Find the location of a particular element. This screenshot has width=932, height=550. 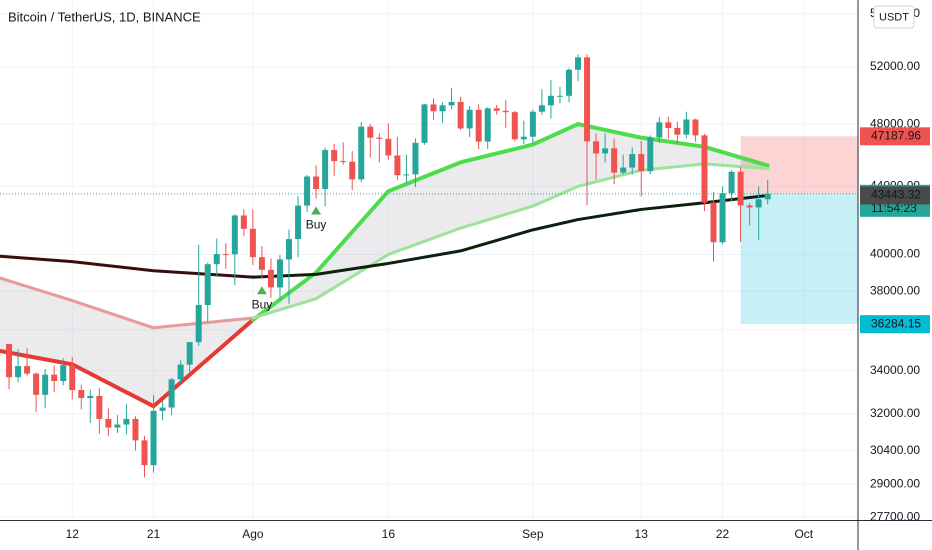

price-label: 43443.32 is located at coordinates (896, 195).